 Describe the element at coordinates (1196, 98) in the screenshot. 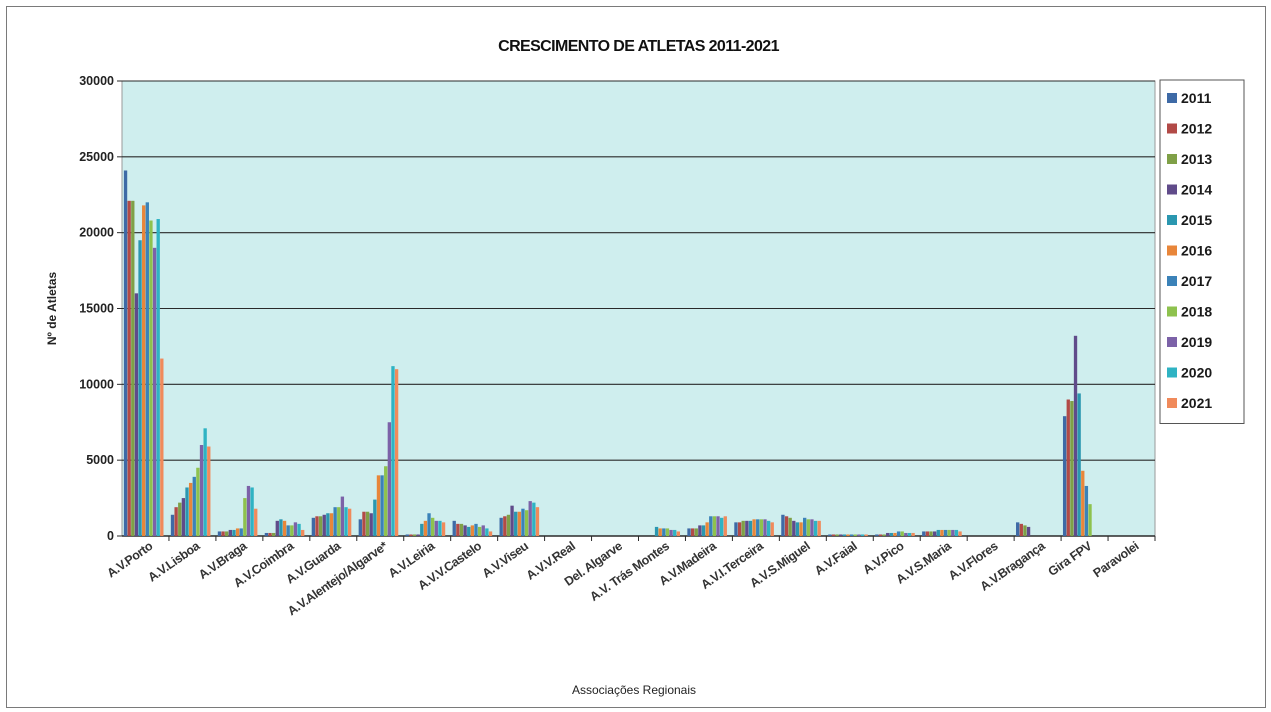

I see `legend-label: 2011` at that location.